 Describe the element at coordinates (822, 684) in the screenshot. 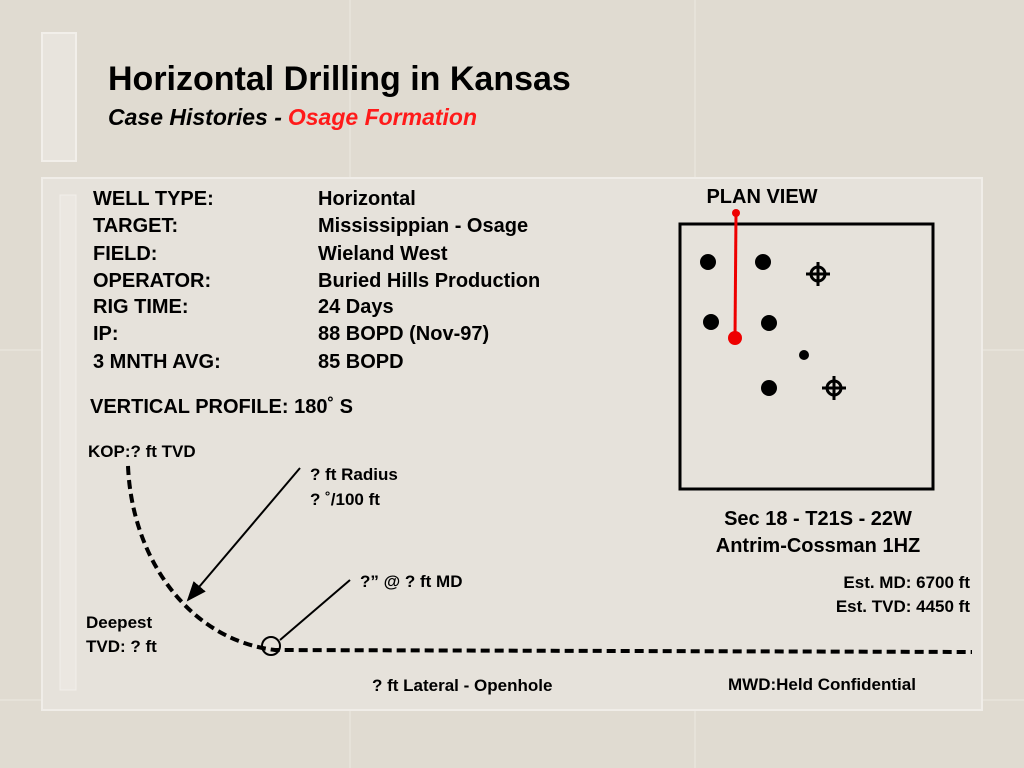

I see `mwd: MWD:Held Confidential` at that location.